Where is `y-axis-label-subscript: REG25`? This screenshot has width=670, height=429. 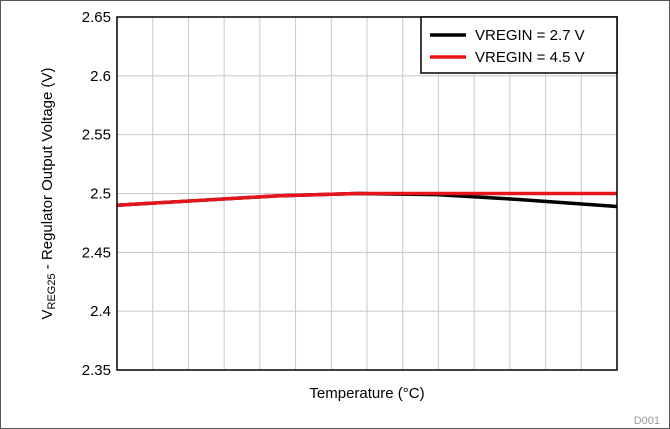 y-axis-label-subscript: REG25 is located at coordinates (52, 291).